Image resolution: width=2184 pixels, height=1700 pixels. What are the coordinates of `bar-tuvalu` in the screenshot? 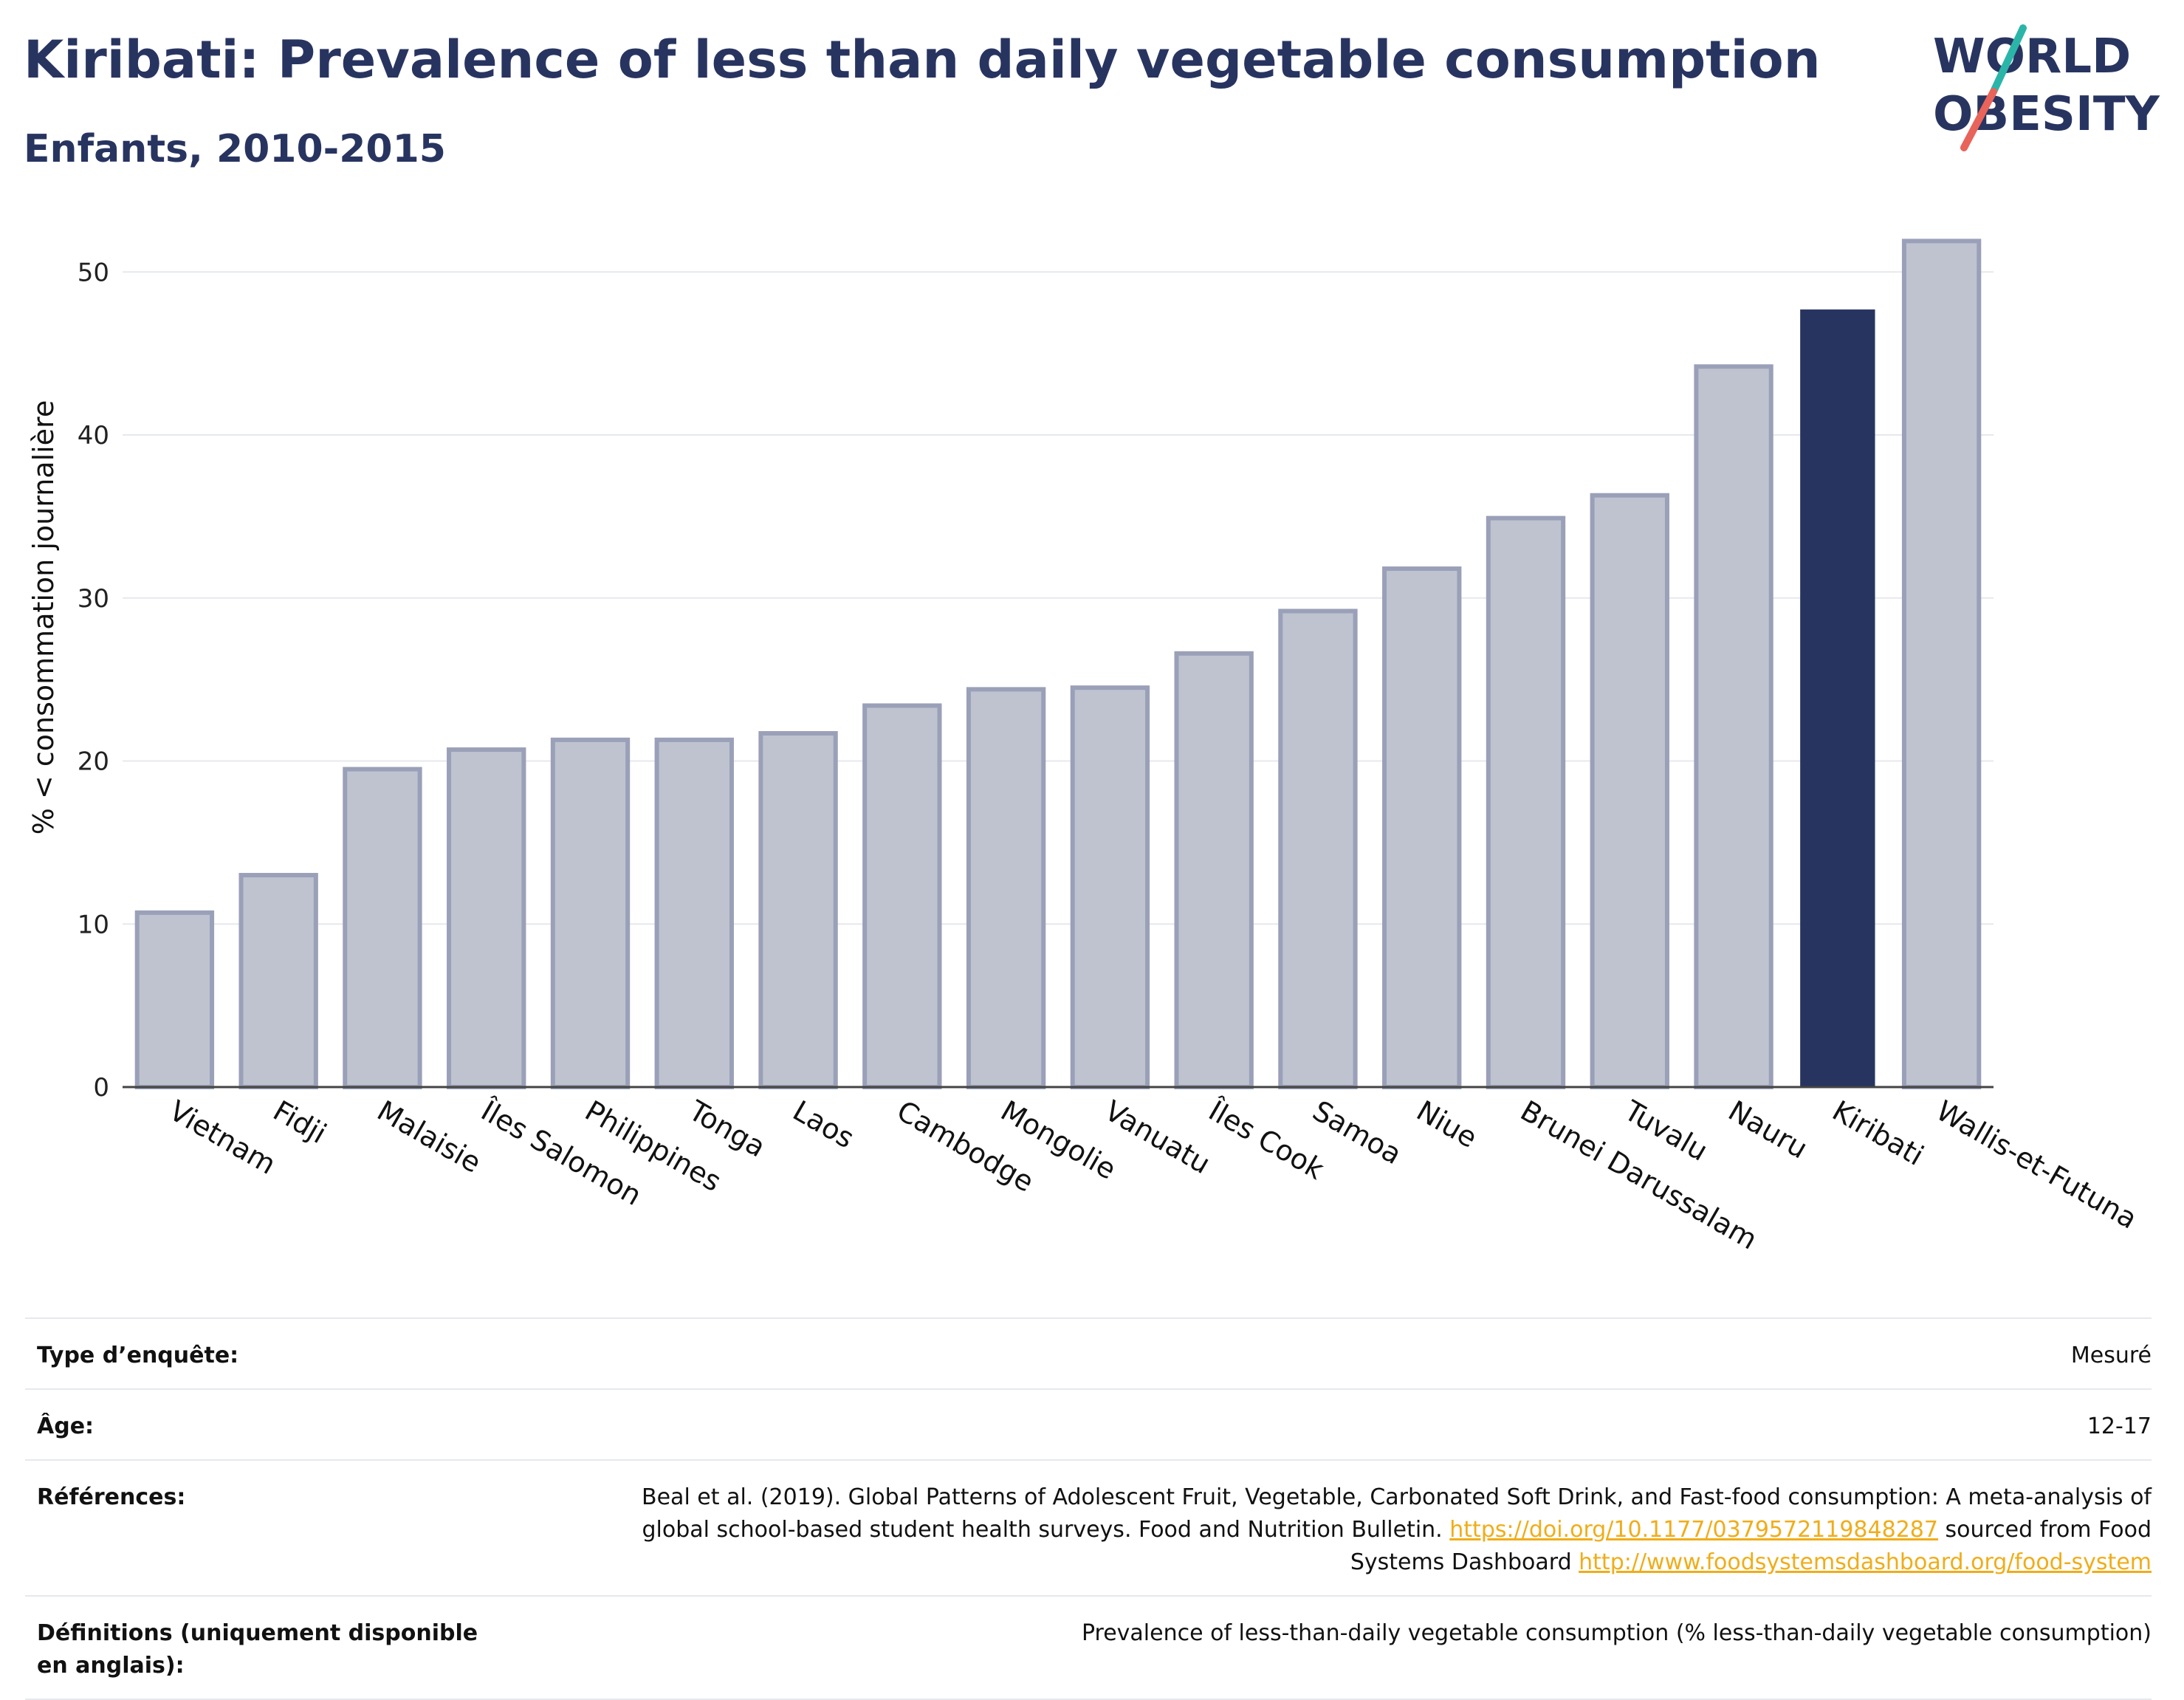 It's located at (1630, 791).